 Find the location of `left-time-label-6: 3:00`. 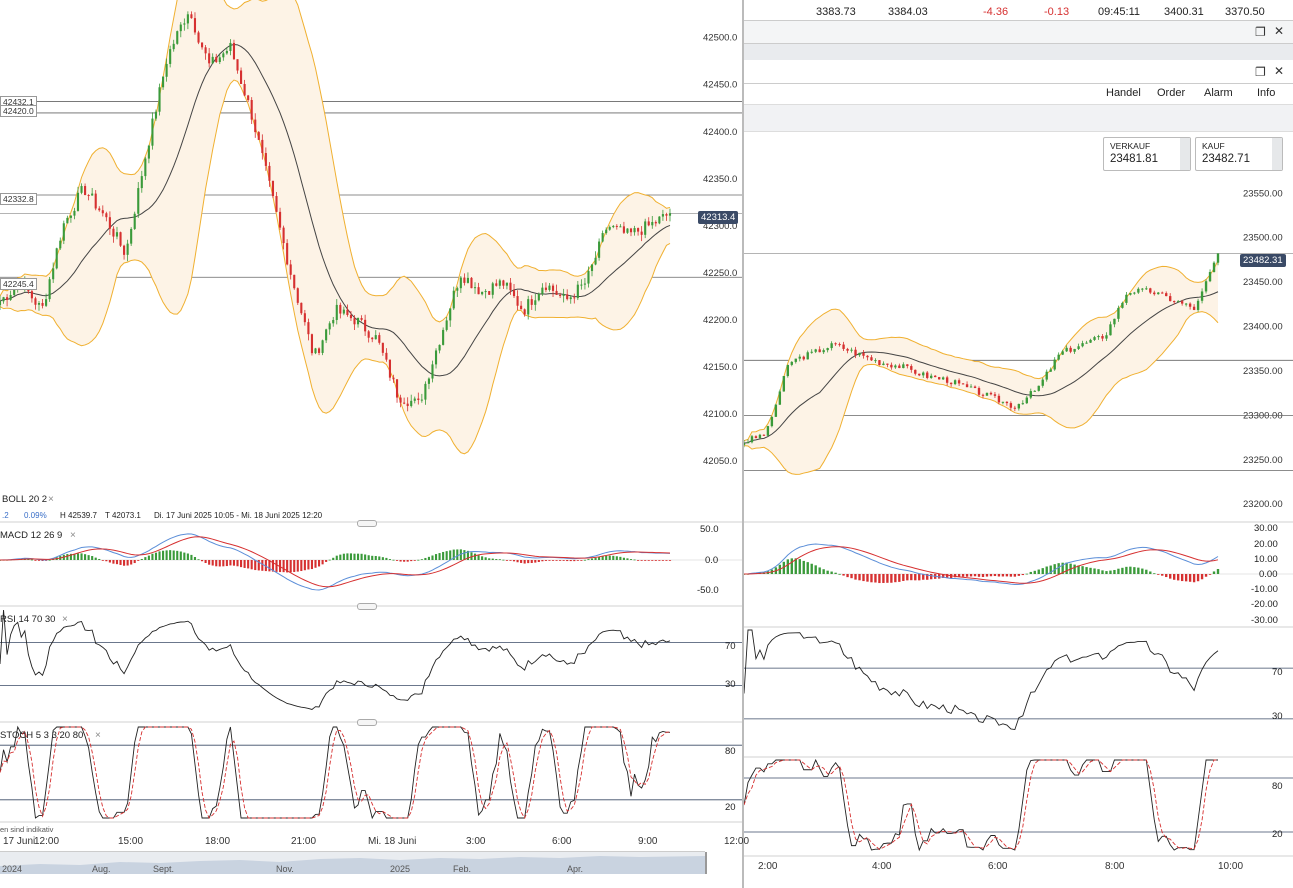

left-time-label-6: 3:00 is located at coordinates (476, 841).